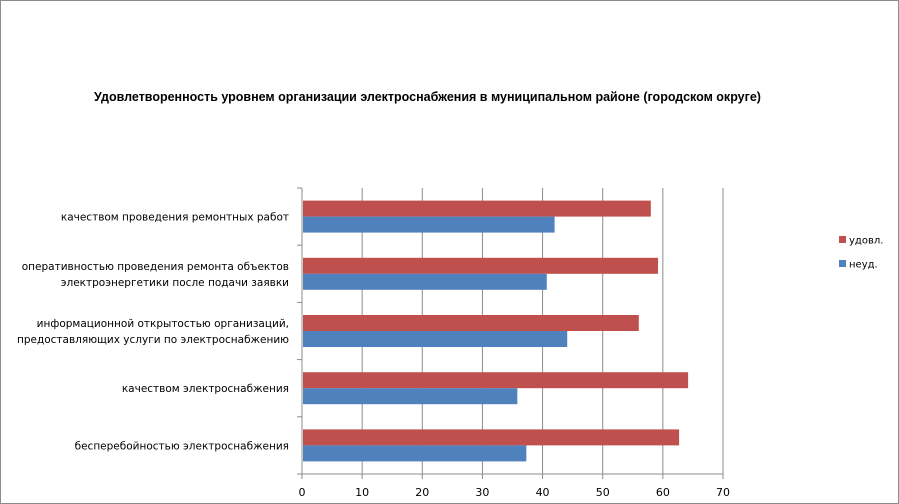 This screenshot has height=504, width=899. Describe the element at coordinates (842, 239) in the screenshot. I see `legend-swatch-udovl` at that location.